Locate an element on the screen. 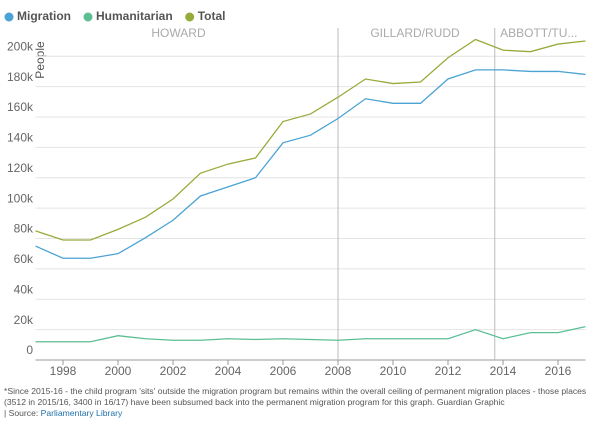 The height and width of the screenshot is (428, 600). x-tick-label: 2000 is located at coordinates (118, 371).